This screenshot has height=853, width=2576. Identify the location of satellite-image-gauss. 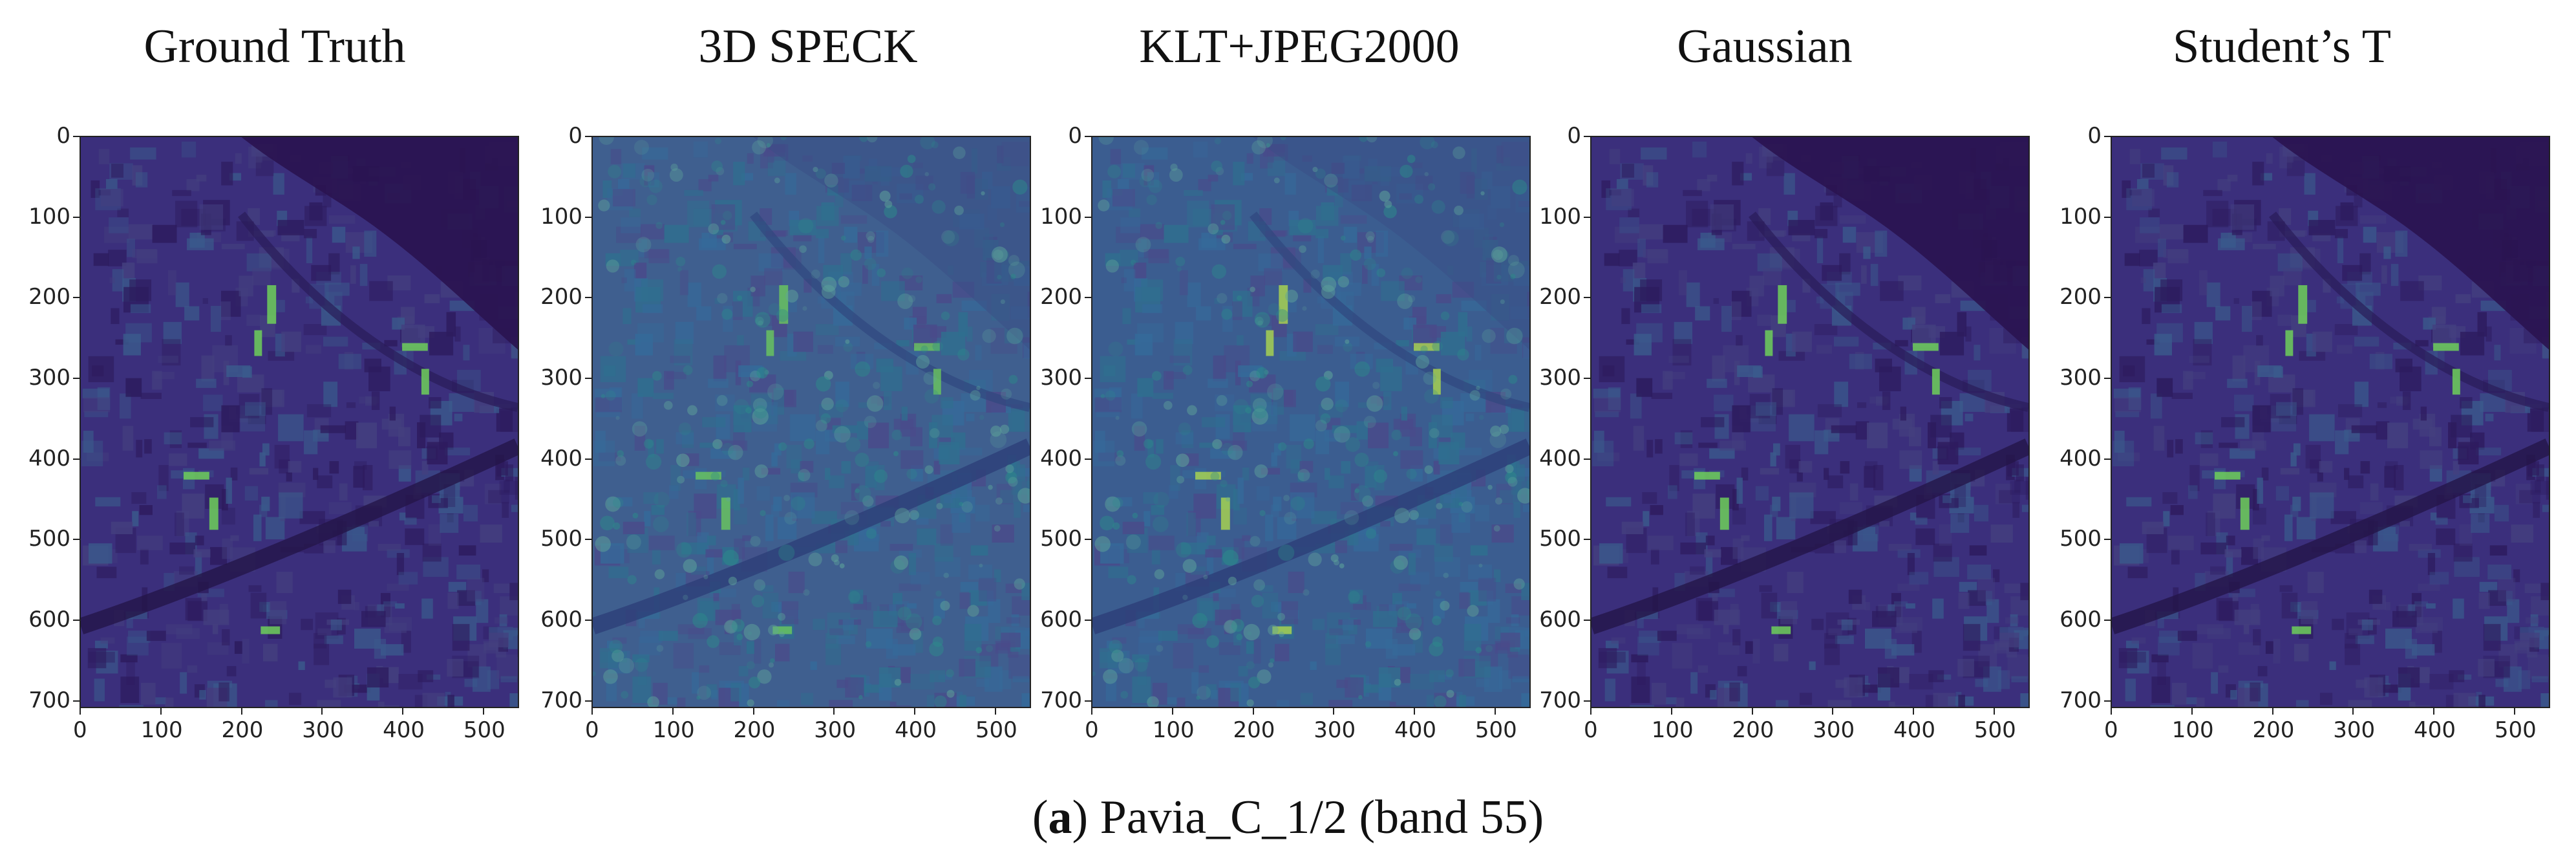
(1809, 422).